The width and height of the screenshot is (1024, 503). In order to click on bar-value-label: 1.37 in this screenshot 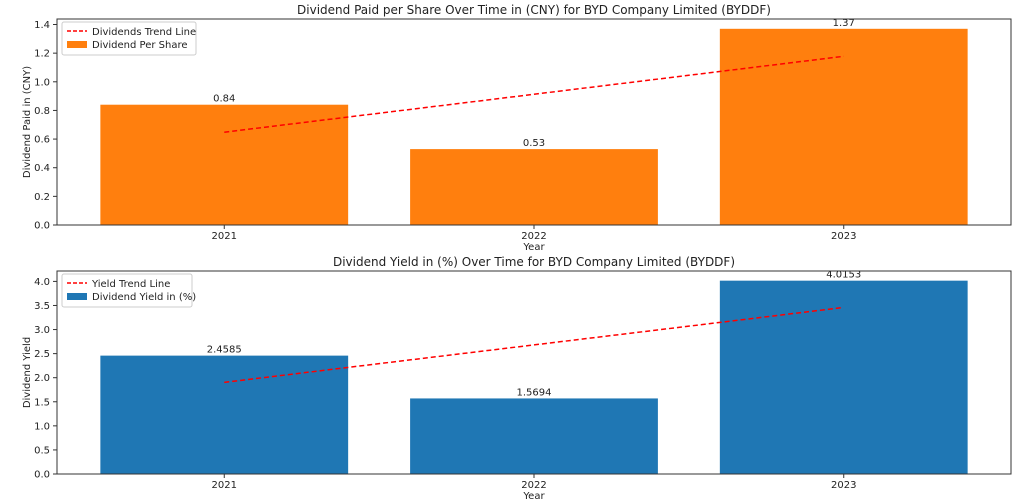, I will do `click(844, 23)`.